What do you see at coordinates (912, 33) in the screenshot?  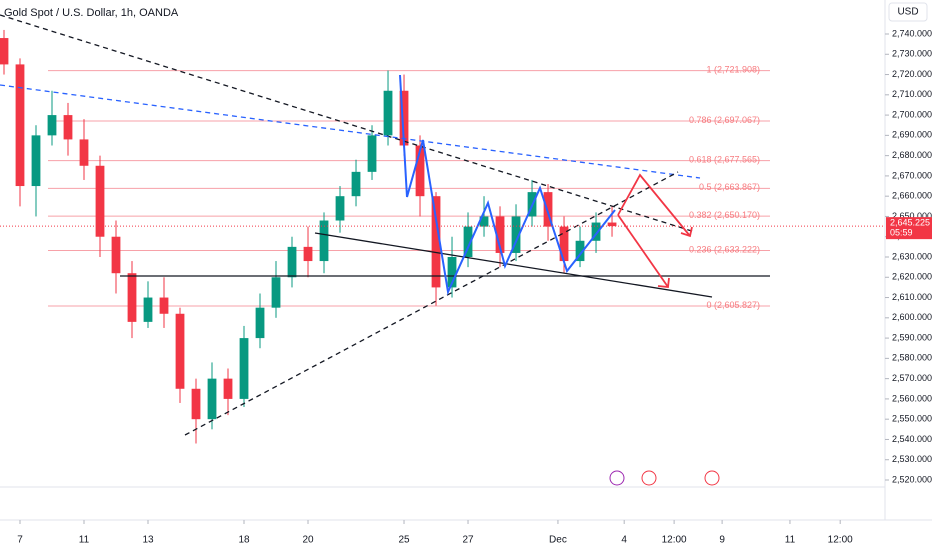 I see `y-tick-label: 2,740.000` at bounding box center [912, 33].